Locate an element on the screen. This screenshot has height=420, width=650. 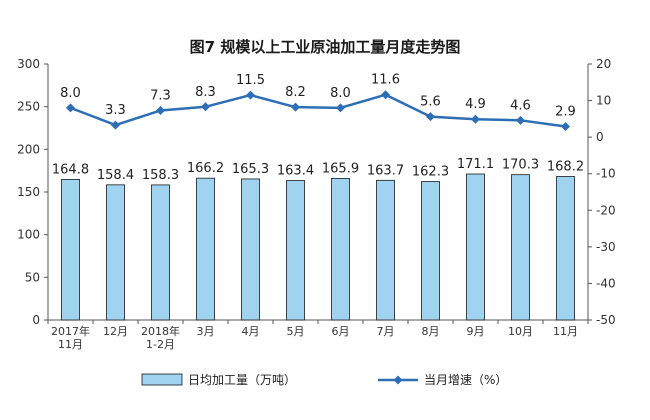
x-tick-label: 6月 is located at coordinates (341, 331).